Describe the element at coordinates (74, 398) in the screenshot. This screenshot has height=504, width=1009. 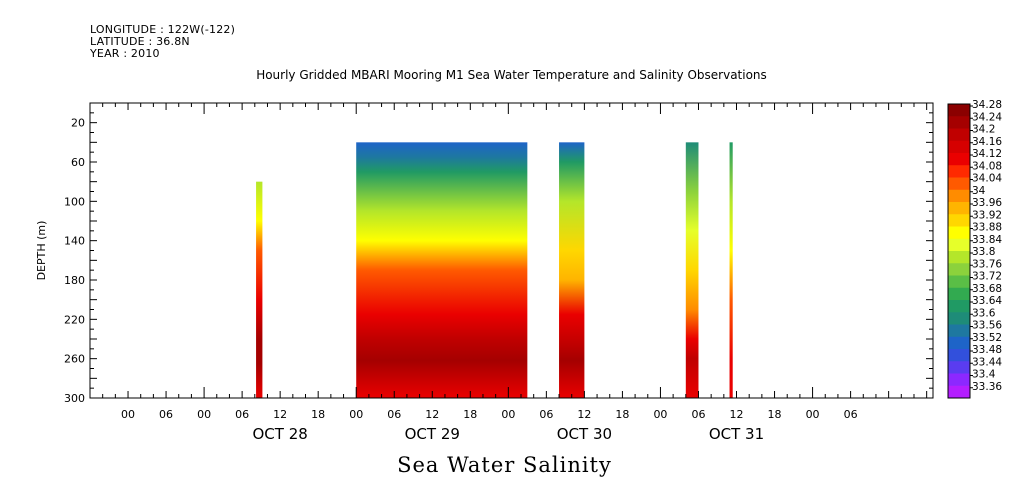
I see `y-tick-label: 300` at that location.